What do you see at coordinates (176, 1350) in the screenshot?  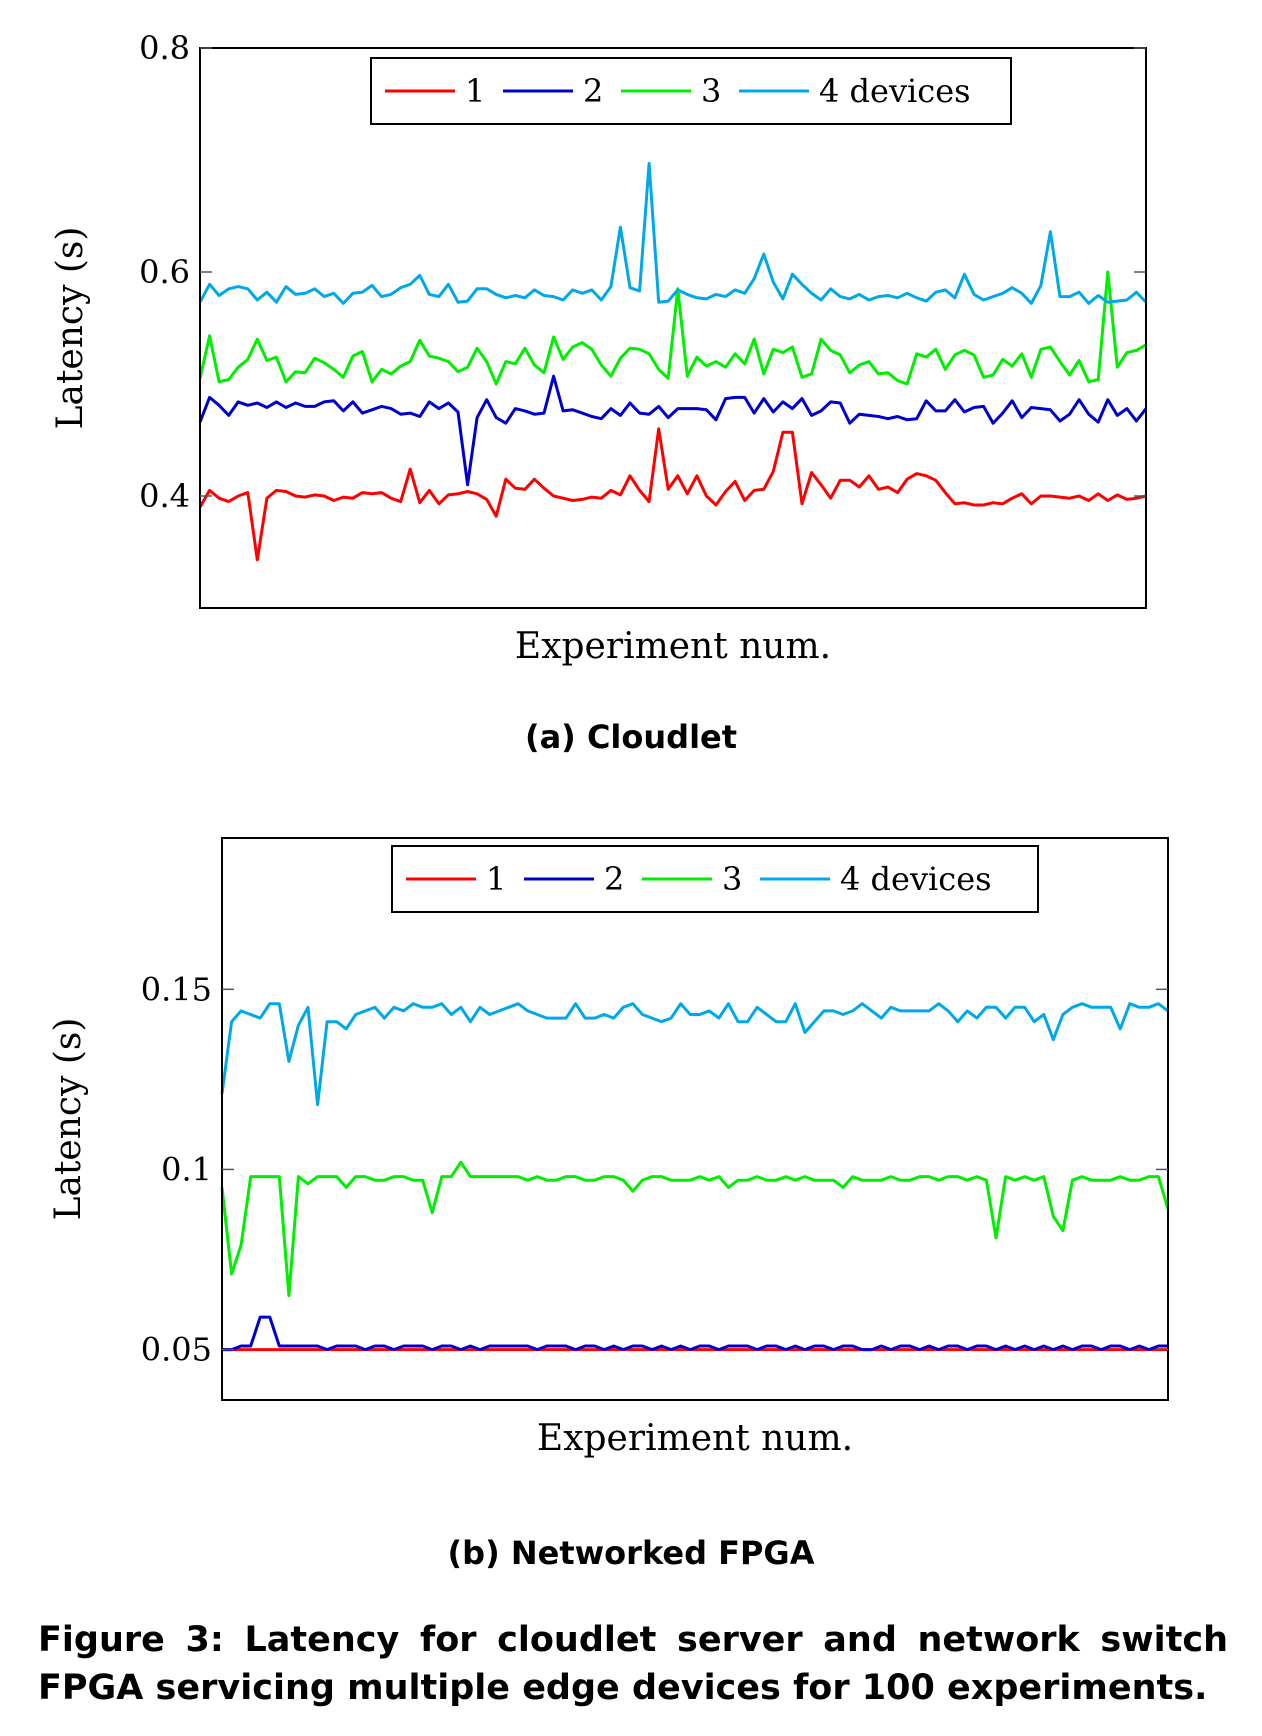 I see `y-tick-label: 0.05` at bounding box center [176, 1350].